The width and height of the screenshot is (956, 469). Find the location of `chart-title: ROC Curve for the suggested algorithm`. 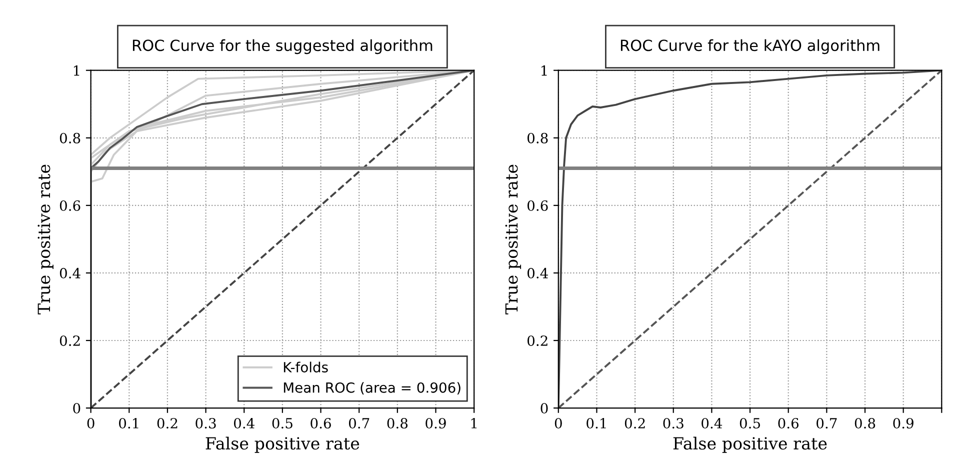

chart-title: ROC Curve for the suggested algorithm is located at coordinates (282, 46).